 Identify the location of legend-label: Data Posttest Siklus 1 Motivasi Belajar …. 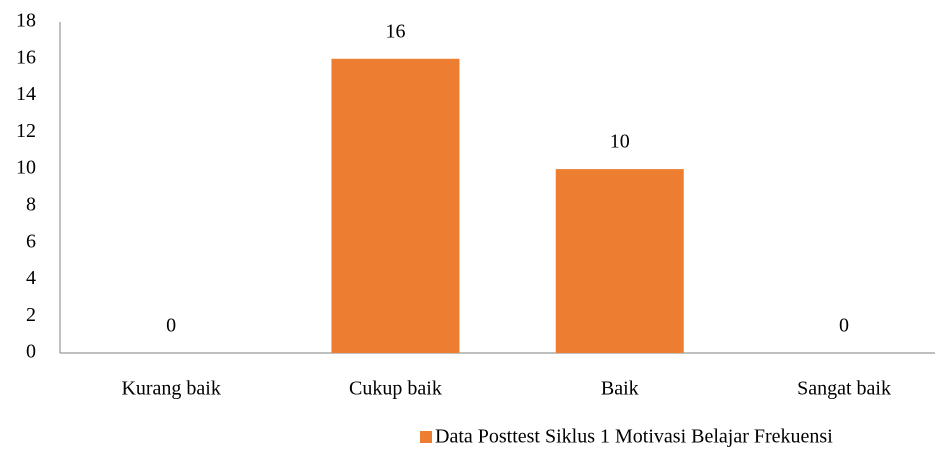
(634, 437).